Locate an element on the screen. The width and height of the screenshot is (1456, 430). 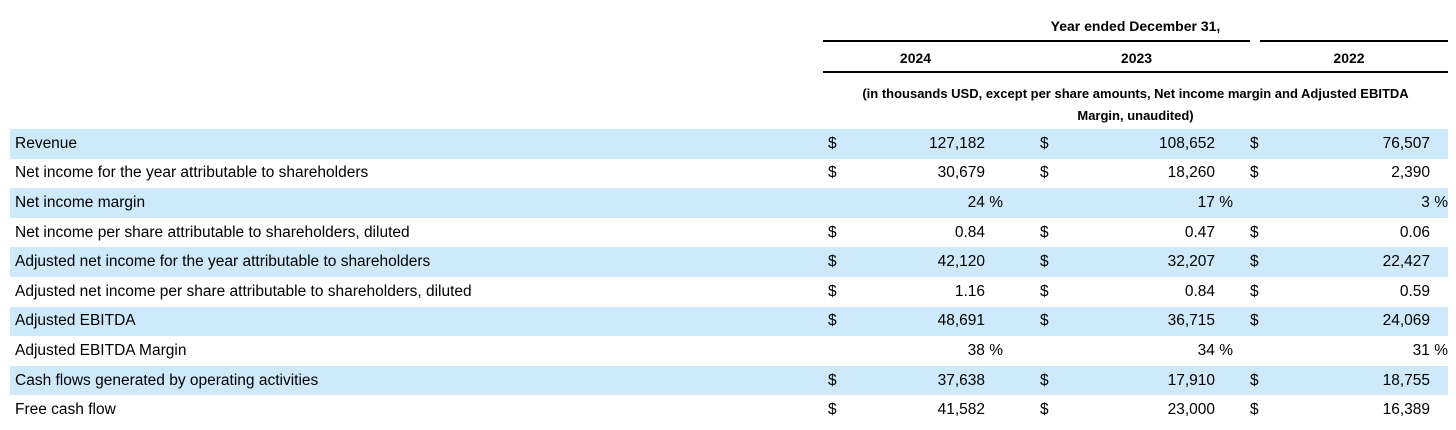
value-2: 2,390 is located at coordinates (1410, 173).